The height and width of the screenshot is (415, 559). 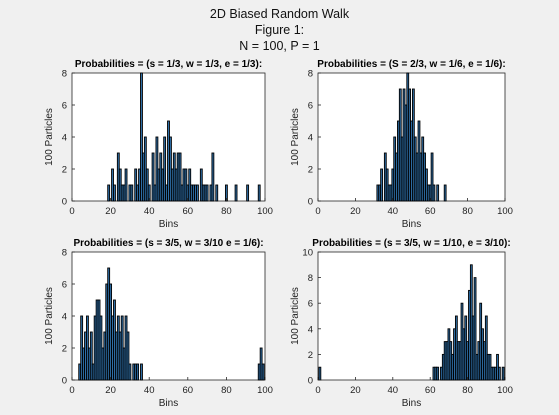 I want to click on y-tick-label: 10, so click(x=307, y=253).